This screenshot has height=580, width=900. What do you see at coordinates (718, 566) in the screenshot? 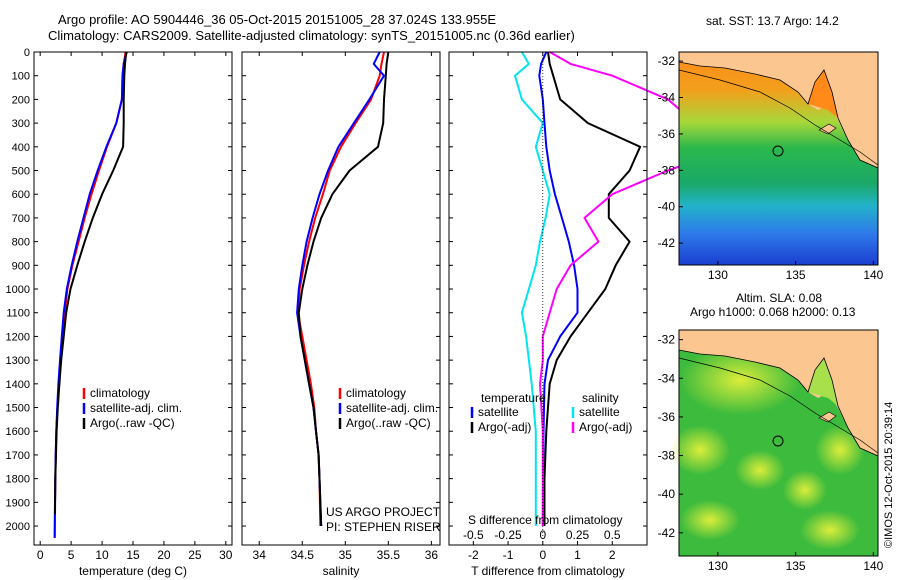
I see `map-x-tick-label: 130` at bounding box center [718, 566].